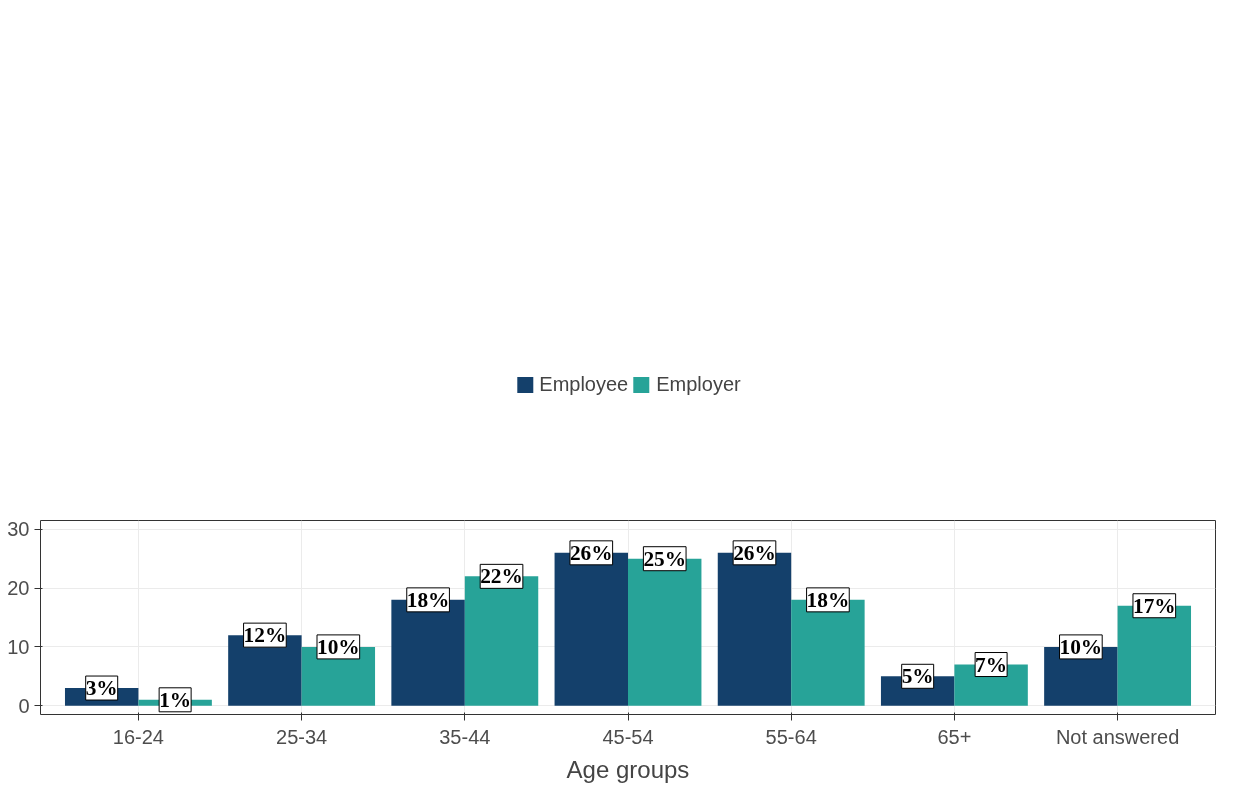 The width and height of the screenshot is (1233, 793). I want to click on x-tick-label: 65+, so click(954, 736).